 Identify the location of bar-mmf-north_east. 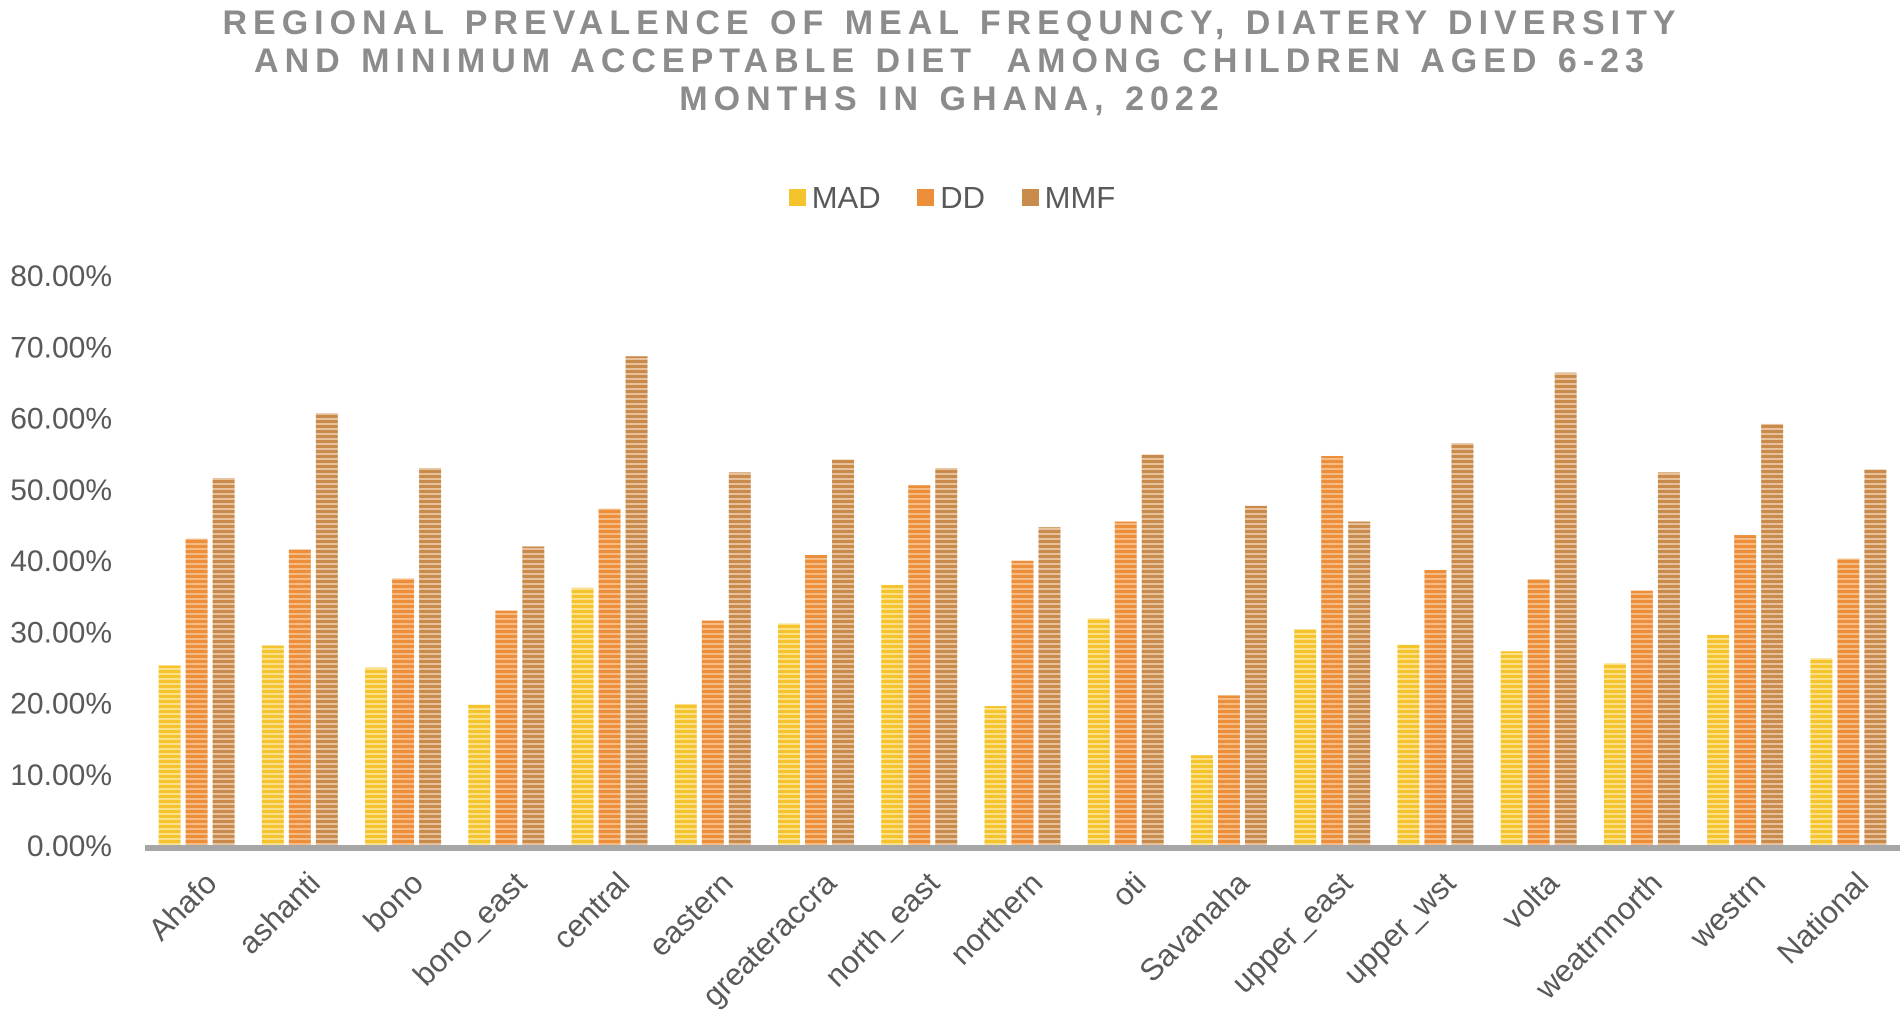
(946, 656).